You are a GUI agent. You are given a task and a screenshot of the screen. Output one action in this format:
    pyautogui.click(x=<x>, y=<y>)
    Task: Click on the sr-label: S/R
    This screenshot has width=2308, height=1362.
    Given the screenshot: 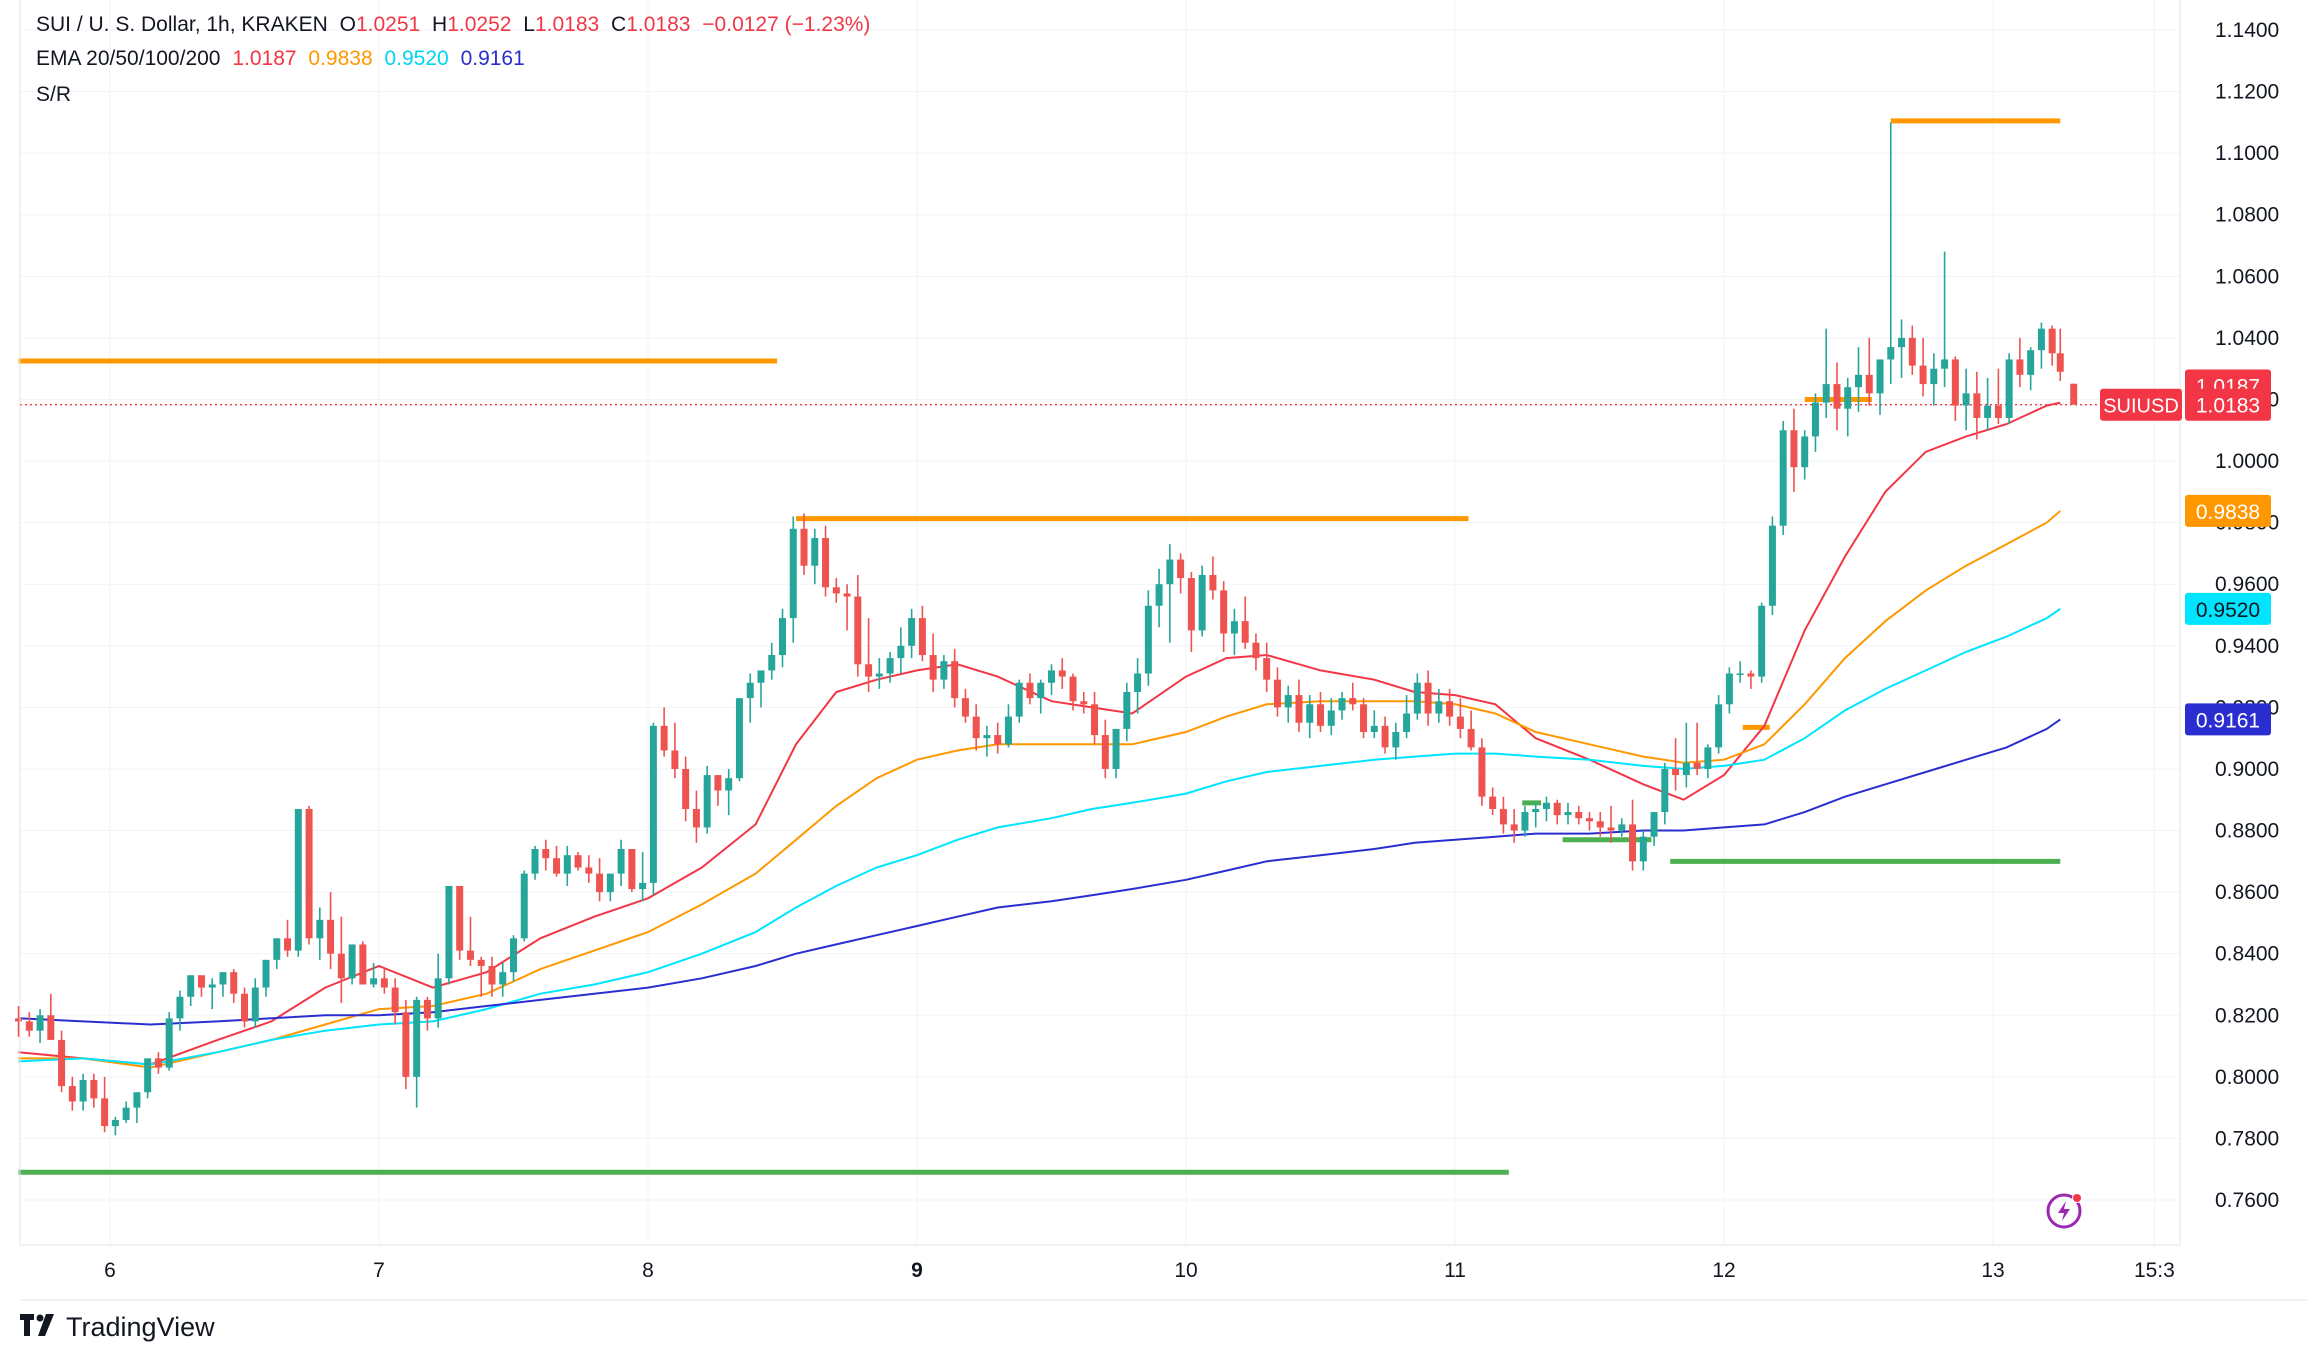 What is the action you would take?
    pyautogui.click(x=54, y=94)
    